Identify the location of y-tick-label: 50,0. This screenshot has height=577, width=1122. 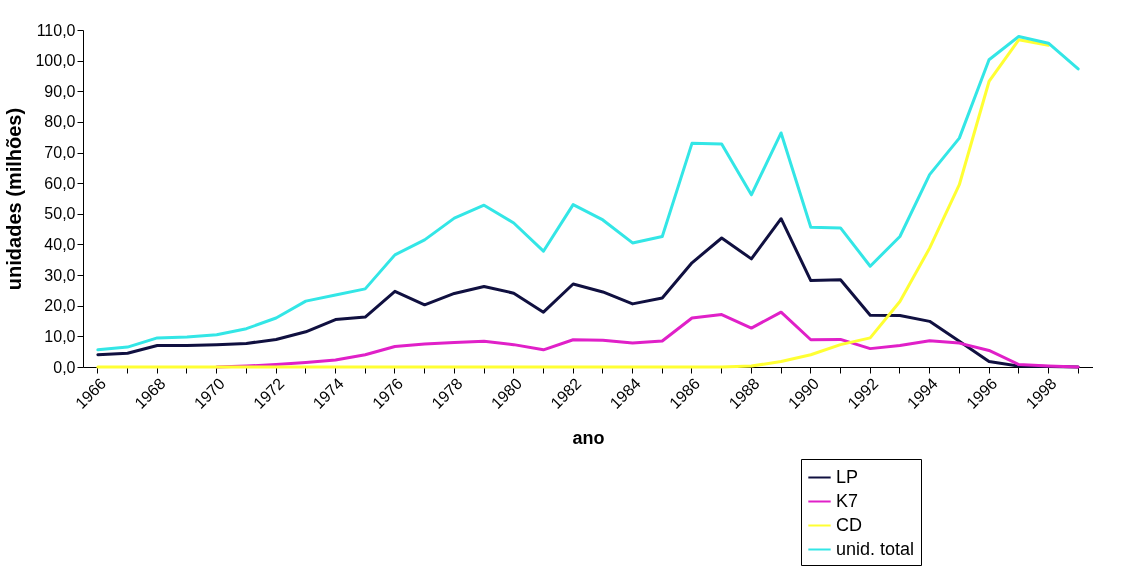
(60, 214).